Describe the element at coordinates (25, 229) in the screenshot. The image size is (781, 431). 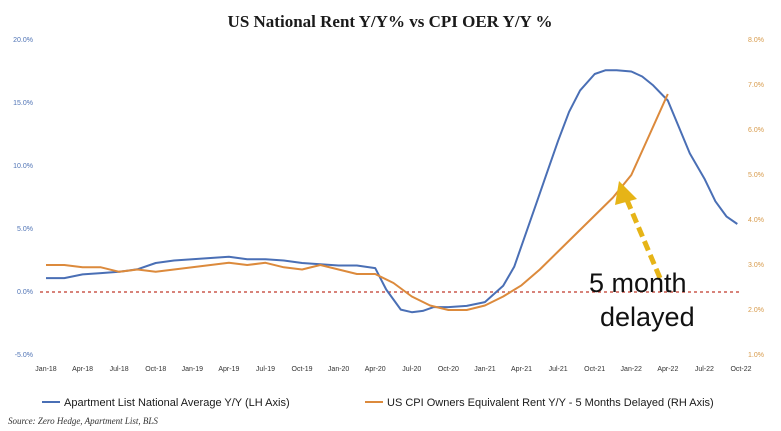
I see `left-tick-label: 5.0%` at that location.